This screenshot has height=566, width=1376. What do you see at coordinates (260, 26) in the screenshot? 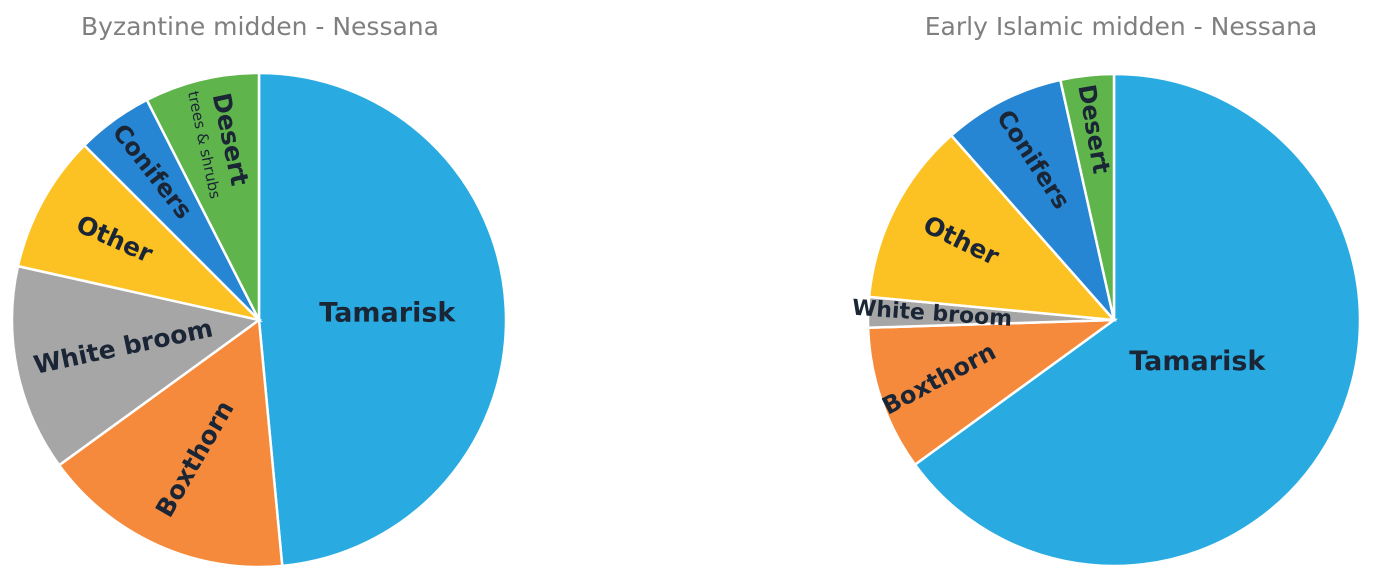
I see `chart-title: Byzantine midden - Nessana` at bounding box center [260, 26].